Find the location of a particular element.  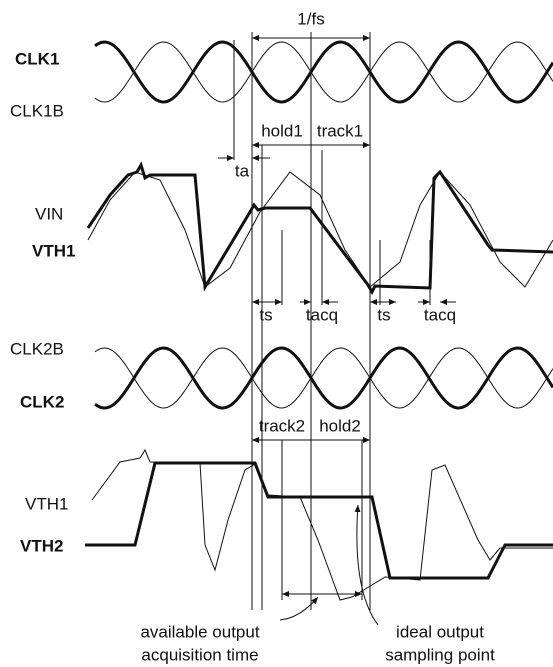

clk1b-wave is located at coordinates (323, 72).